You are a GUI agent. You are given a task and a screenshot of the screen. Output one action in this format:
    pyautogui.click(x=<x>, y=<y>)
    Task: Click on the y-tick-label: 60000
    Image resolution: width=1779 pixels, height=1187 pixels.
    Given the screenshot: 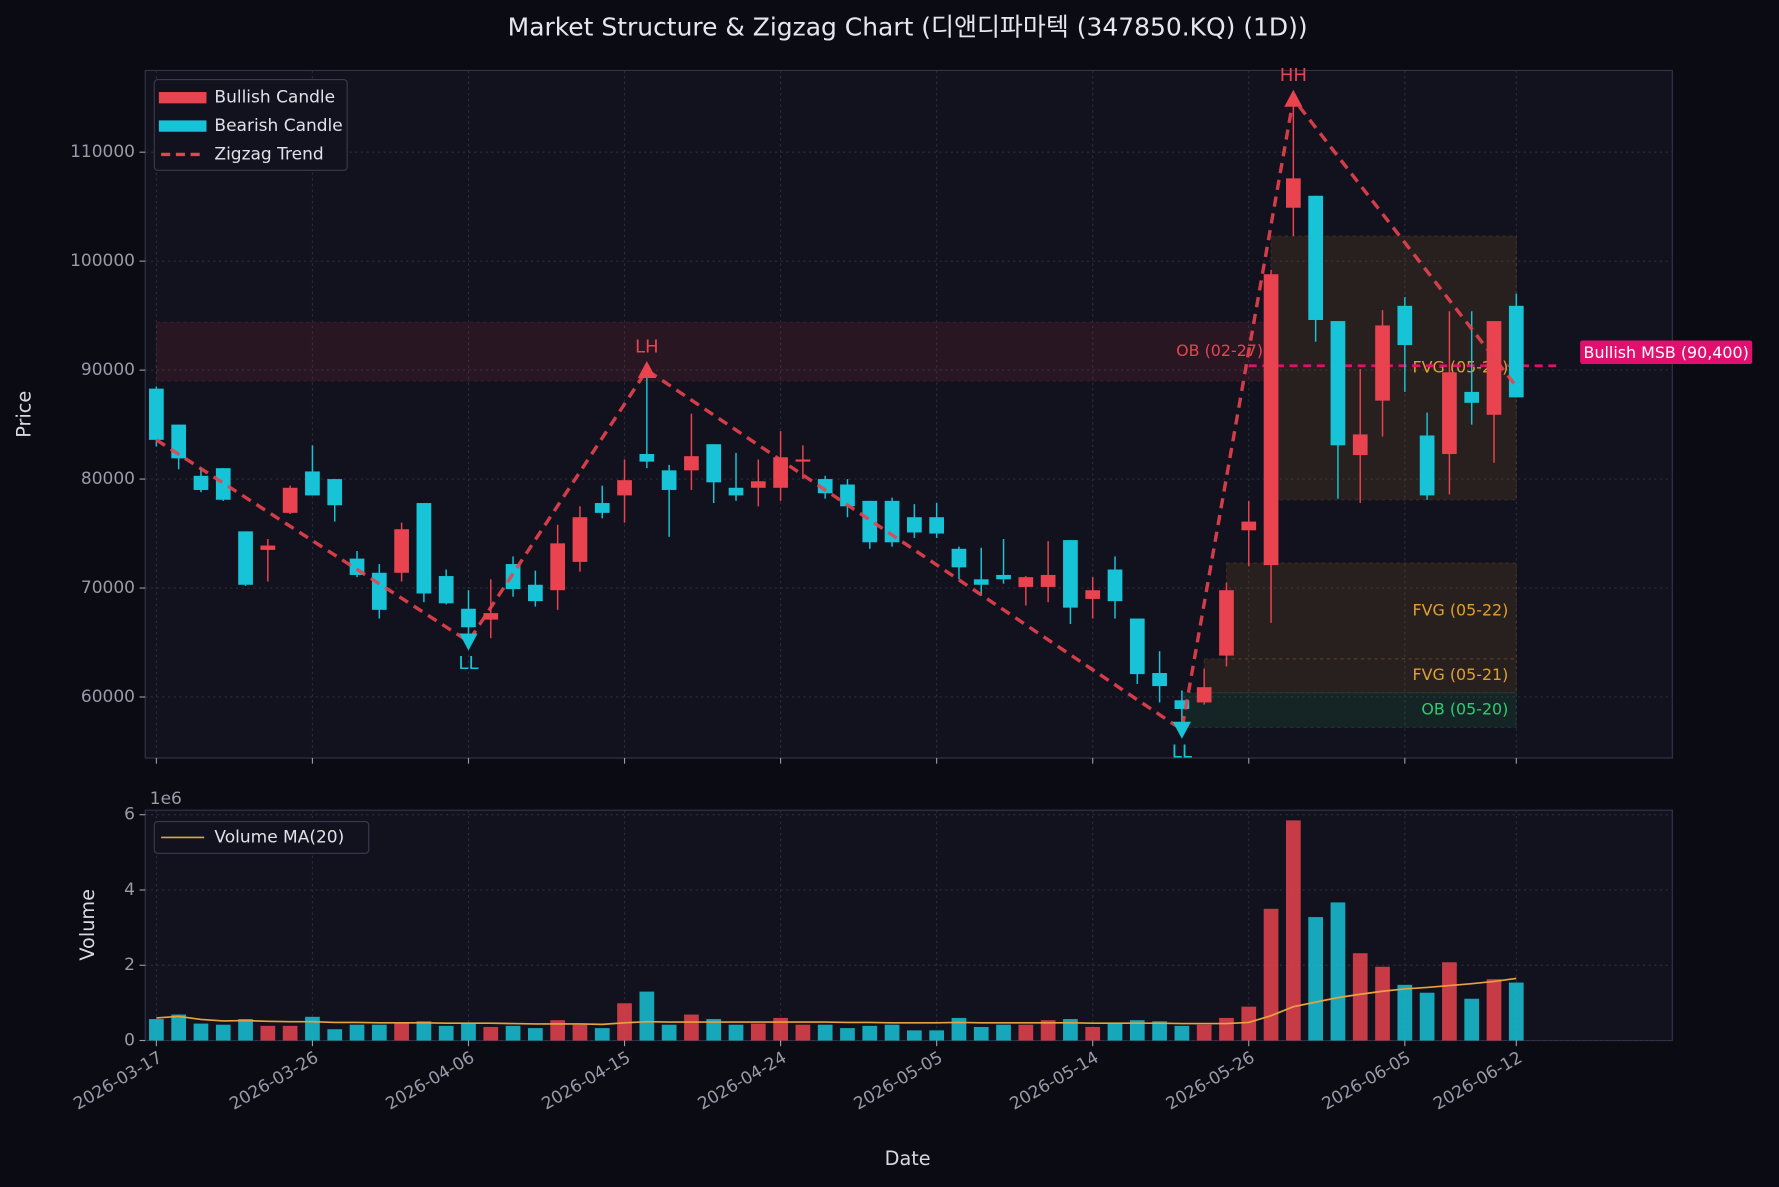 What is the action you would take?
    pyautogui.click(x=108, y=697)
    